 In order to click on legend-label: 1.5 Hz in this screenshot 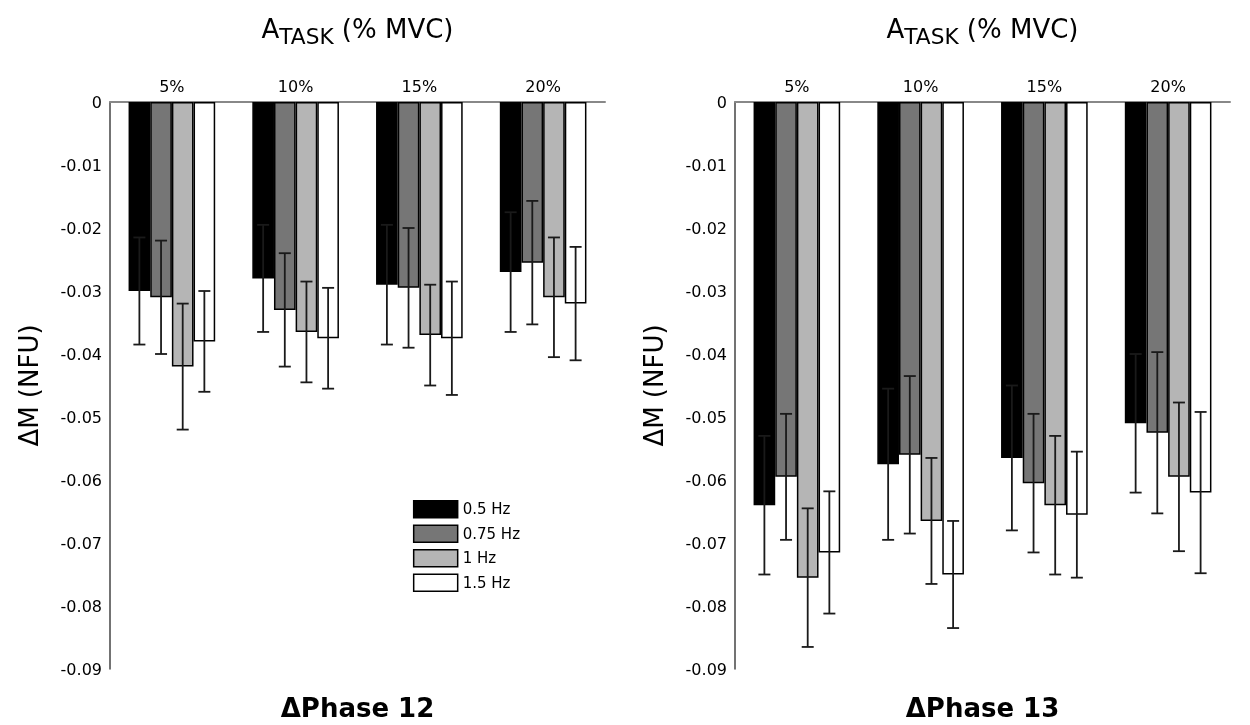, I will do `click(486, 582)`.